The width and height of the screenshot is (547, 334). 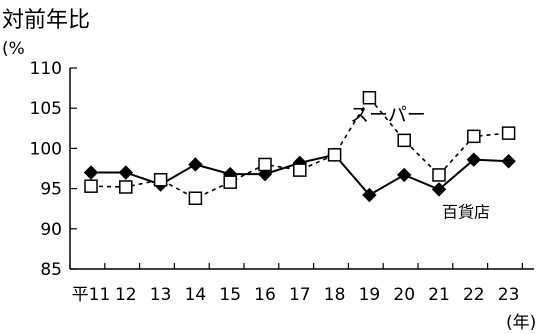 I want to click on x-tick-label: 19, so click(x=370, y=295).